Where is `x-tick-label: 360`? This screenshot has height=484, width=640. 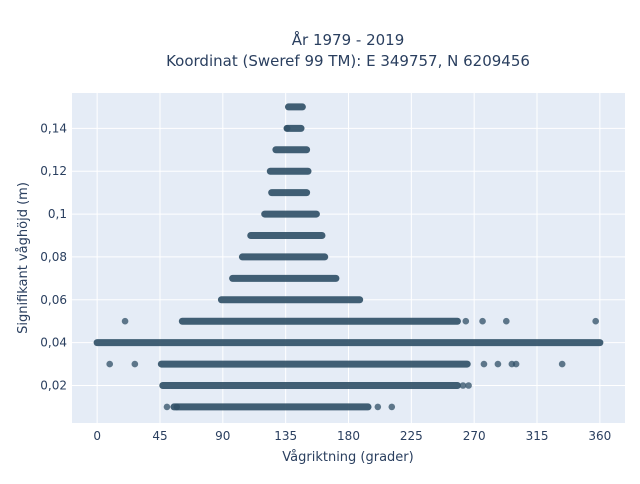 x-tick-label: 360 is located at coordinates (599, 436).